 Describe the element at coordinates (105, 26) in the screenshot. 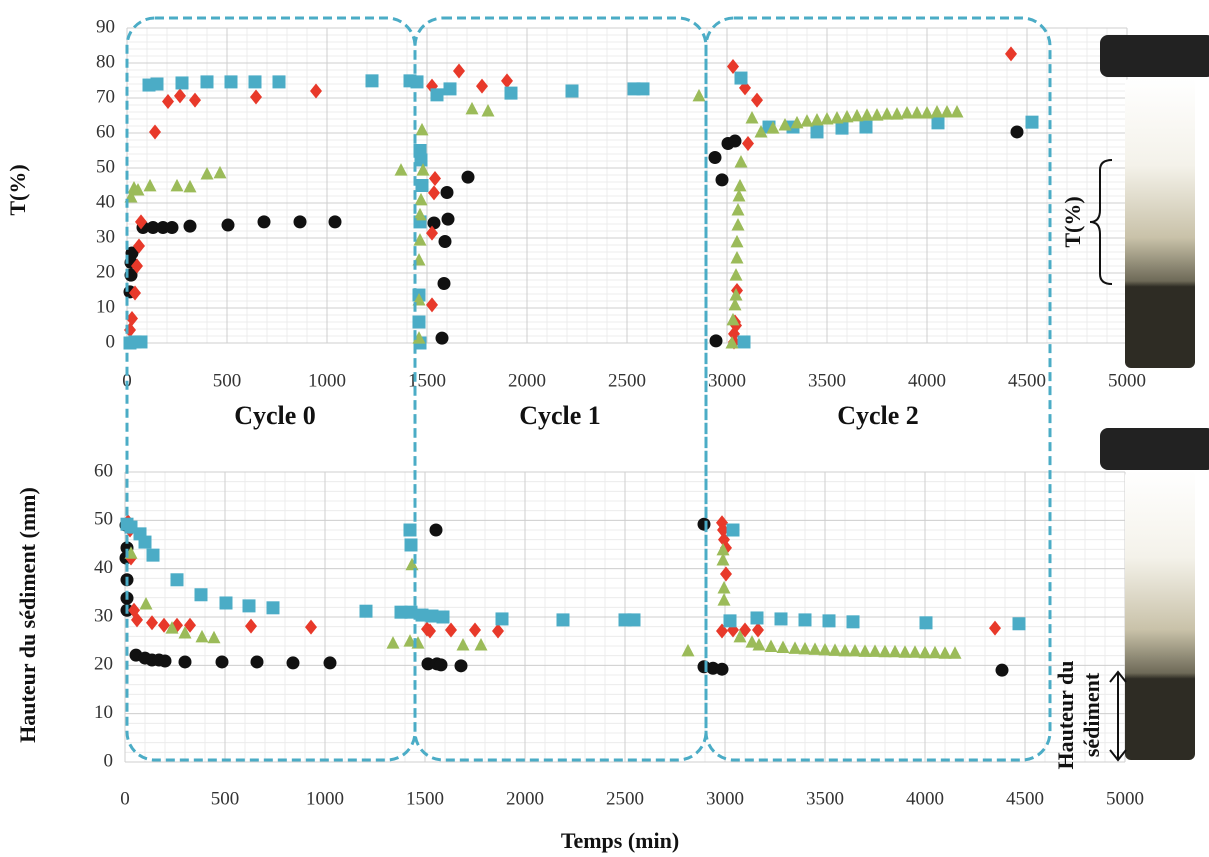

I see `y-tick-label: 90` at that location.